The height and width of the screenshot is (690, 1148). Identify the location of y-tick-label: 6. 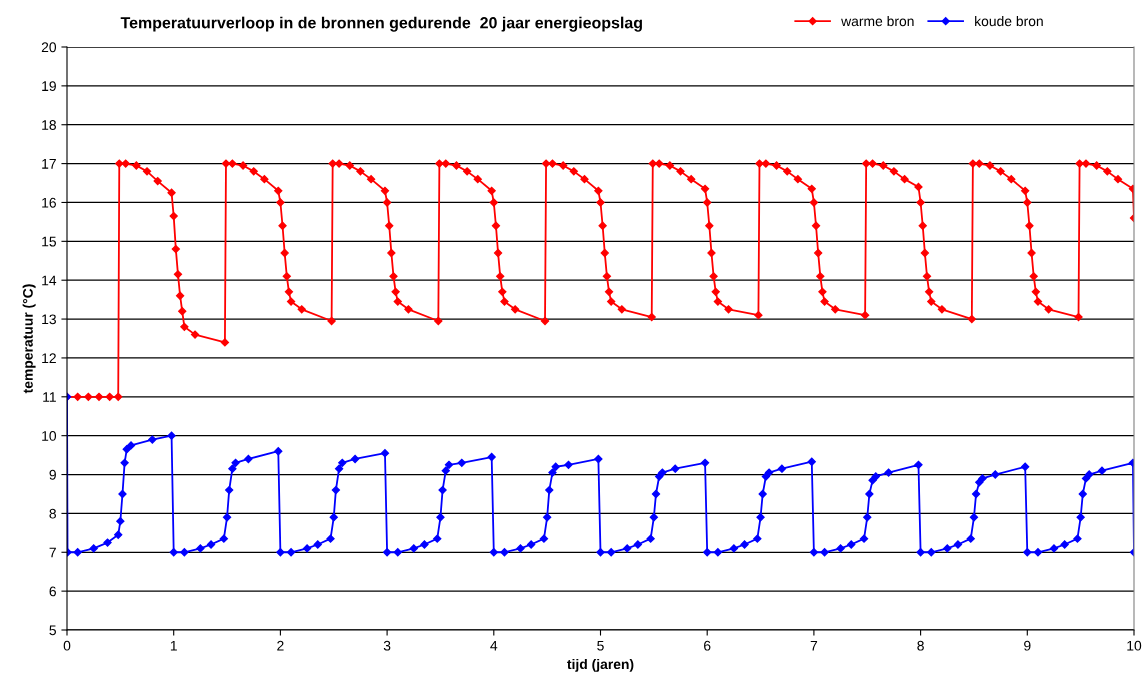
(52, 591).